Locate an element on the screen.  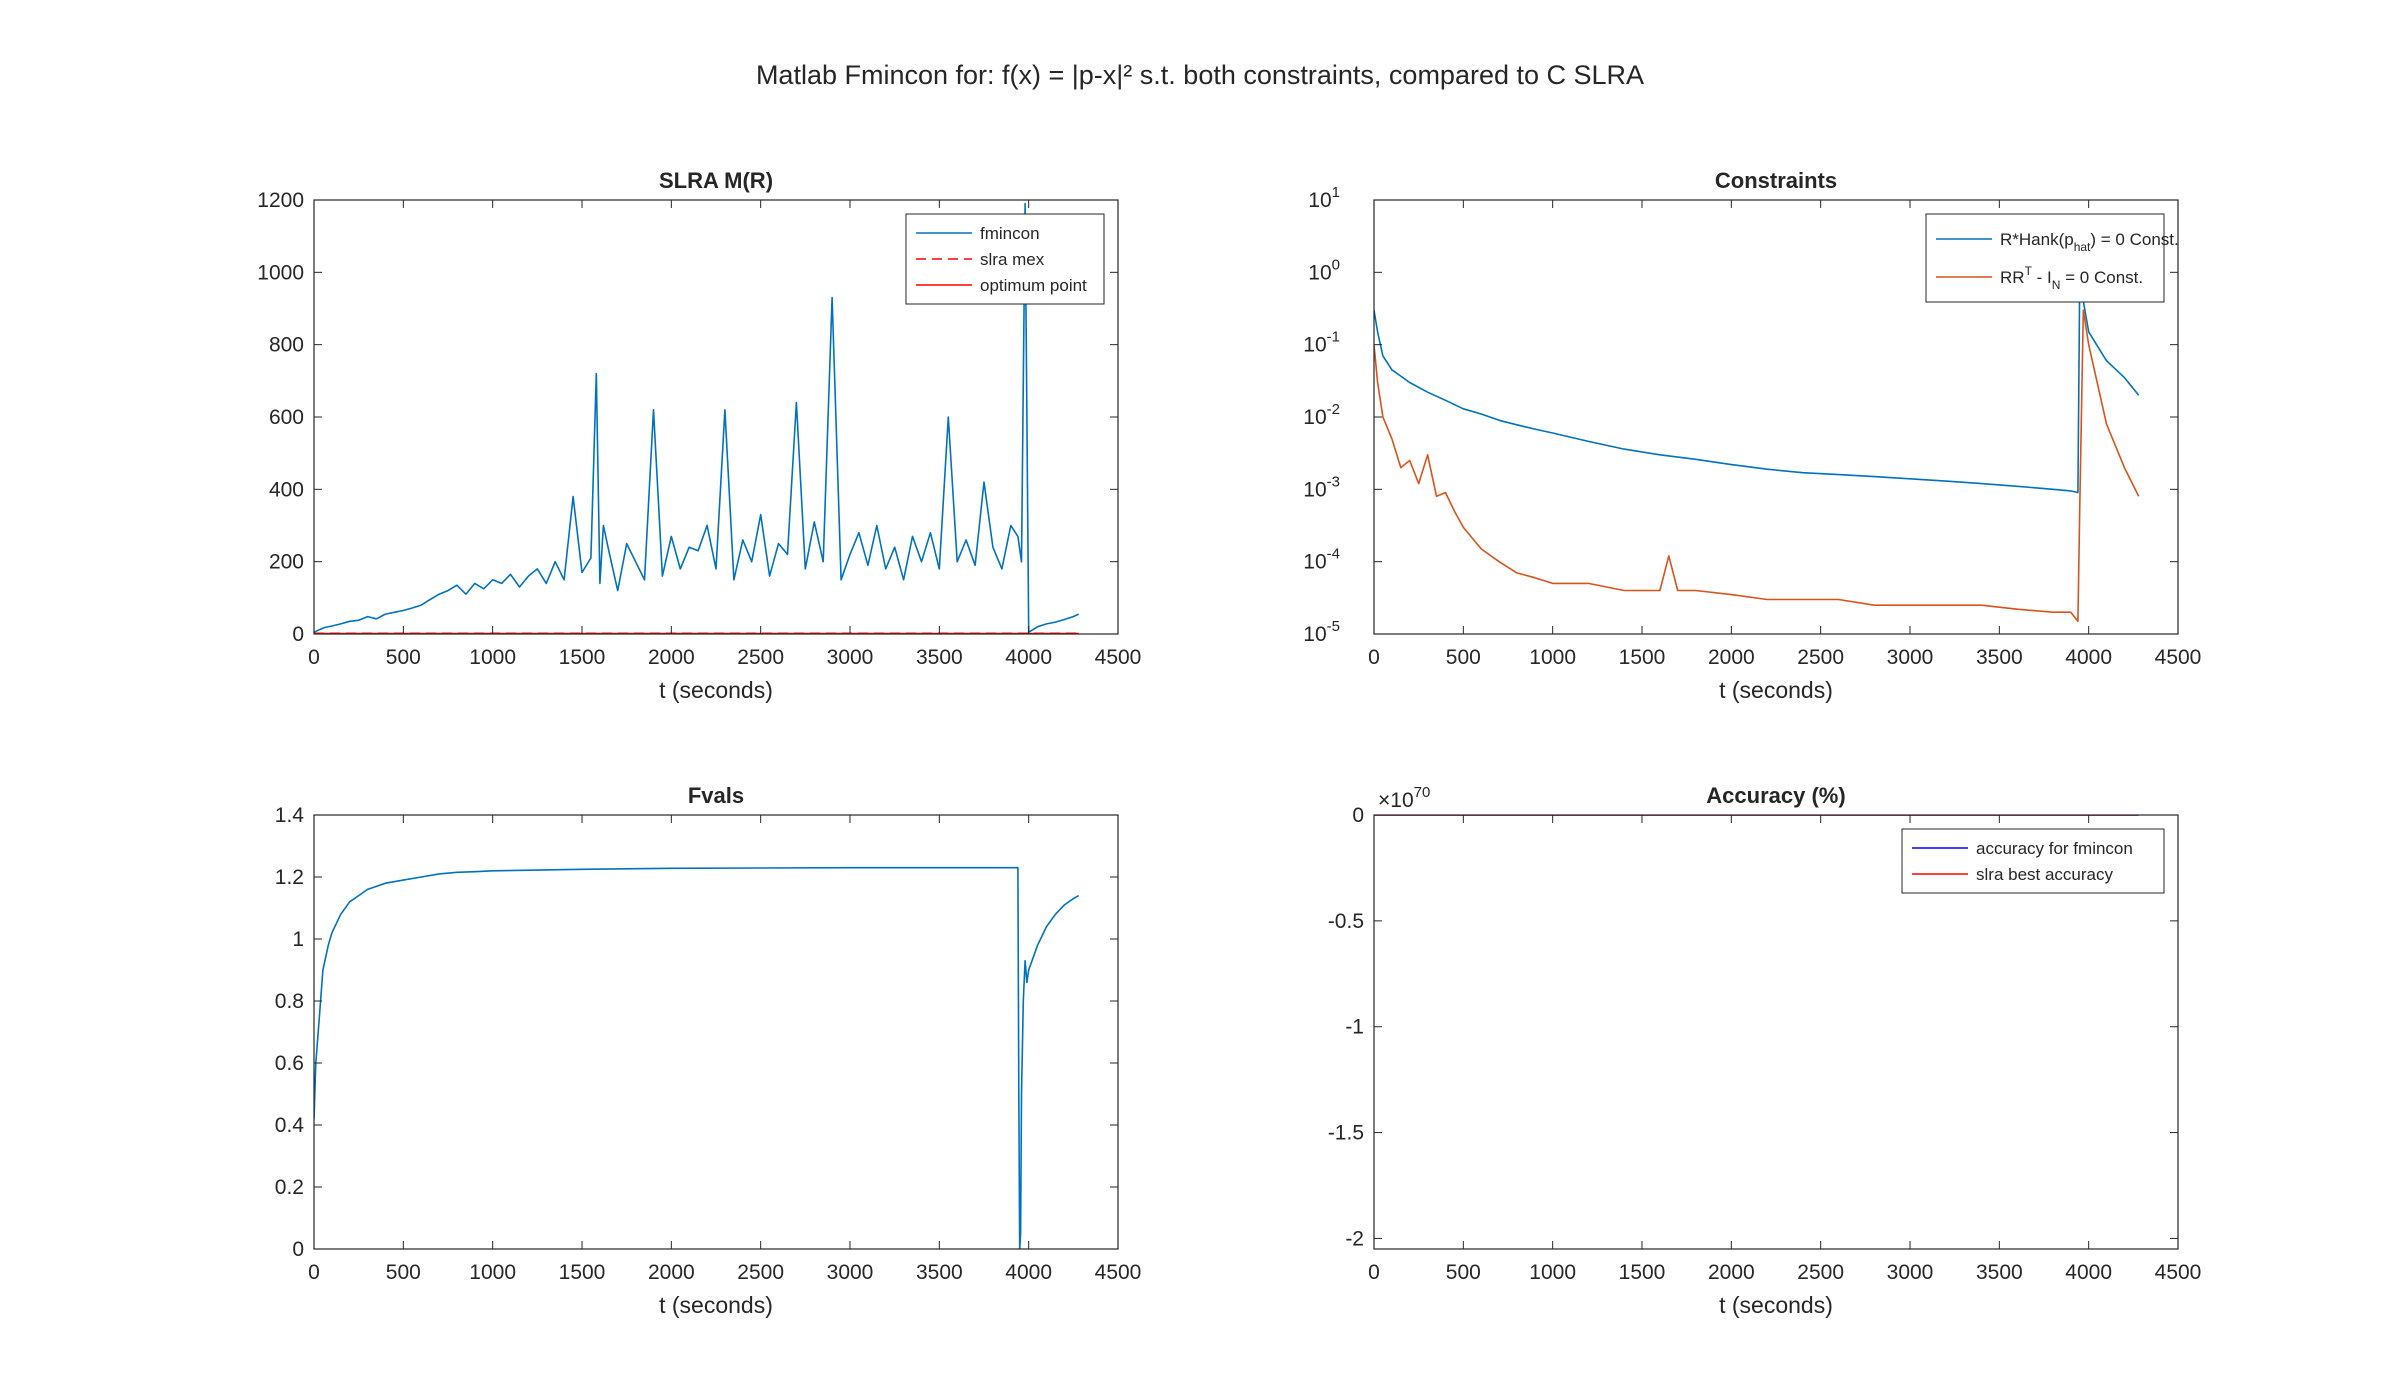
panel-title: SLRA M(R) is located at coordinates (716, 180).